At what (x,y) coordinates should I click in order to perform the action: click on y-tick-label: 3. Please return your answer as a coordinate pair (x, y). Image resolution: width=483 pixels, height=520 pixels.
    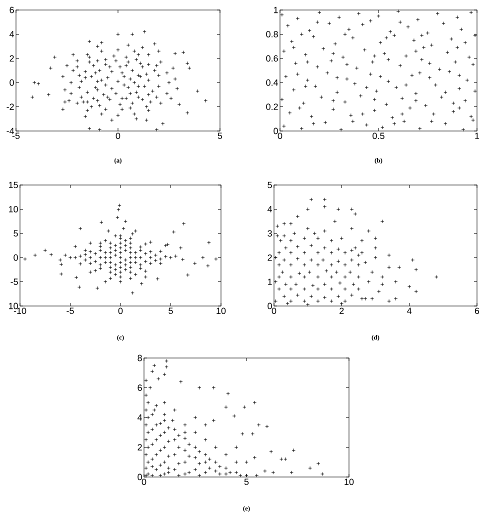
    Looking at the image, I should click on (270, 233).